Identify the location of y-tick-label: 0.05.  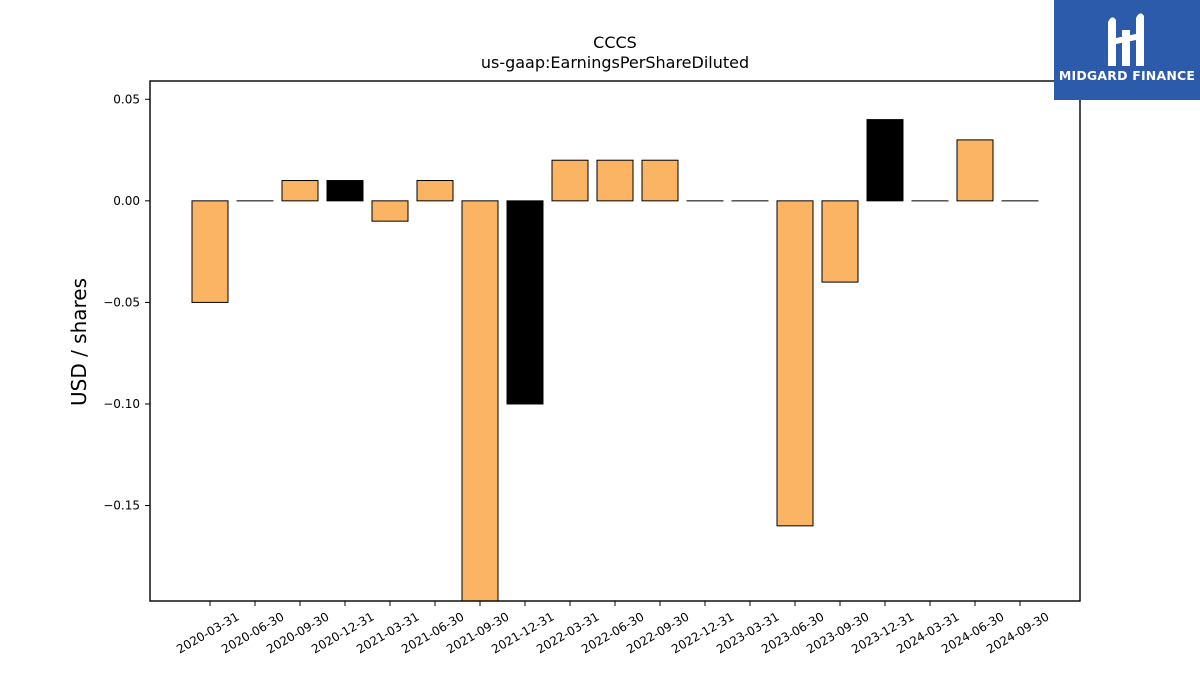
(126, 99).